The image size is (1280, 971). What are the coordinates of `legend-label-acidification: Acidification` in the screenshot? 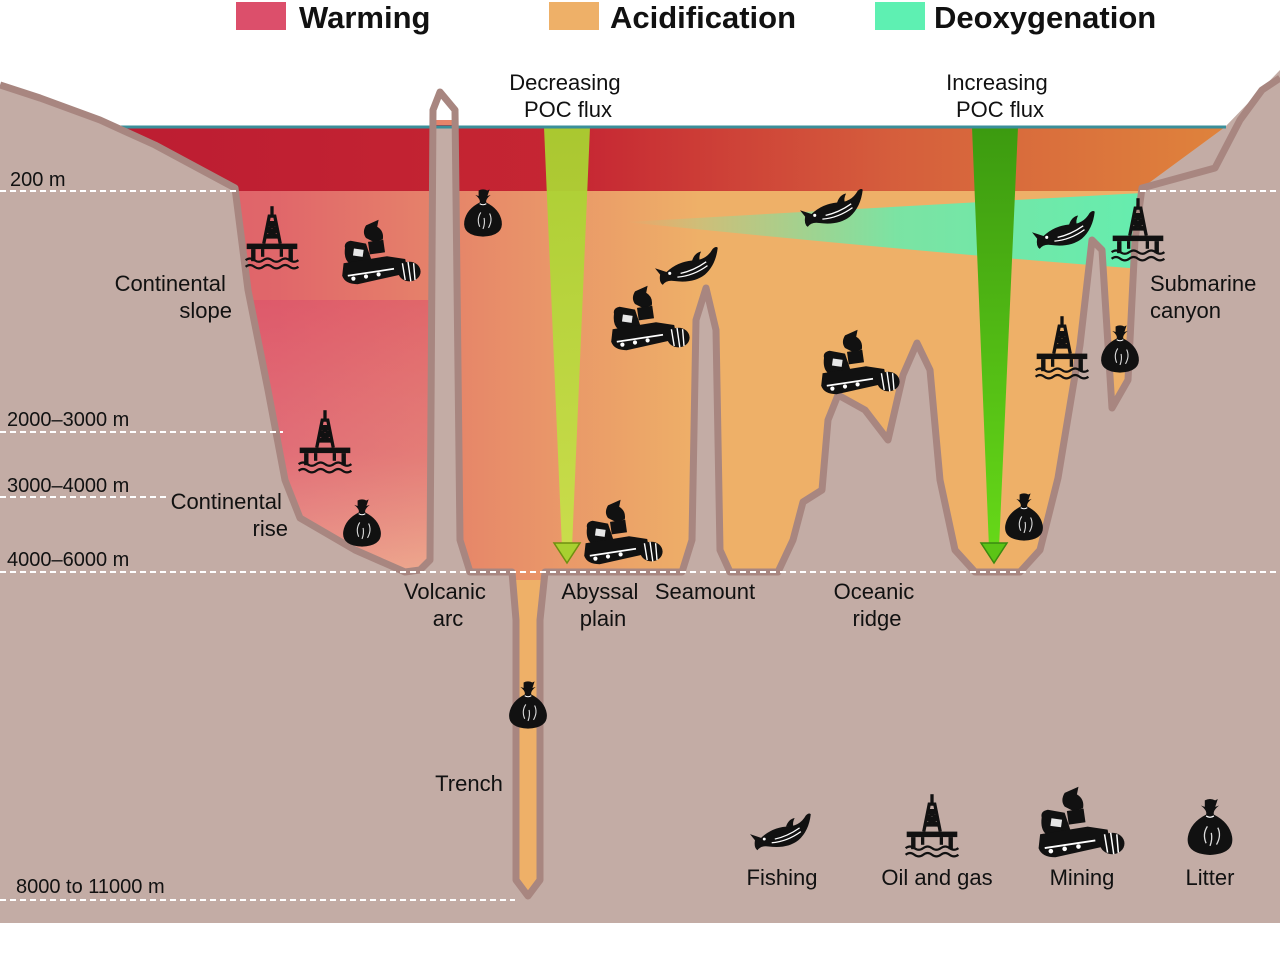 It's located at (703, 17).